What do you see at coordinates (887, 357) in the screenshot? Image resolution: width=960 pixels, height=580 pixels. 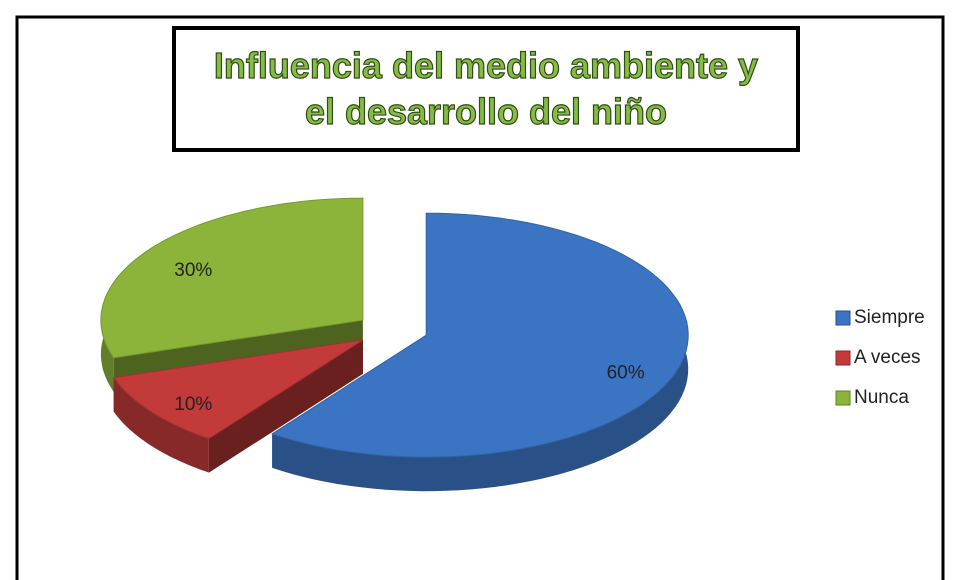 I see `legend-label: A veces` at bounding box center [887, 357].